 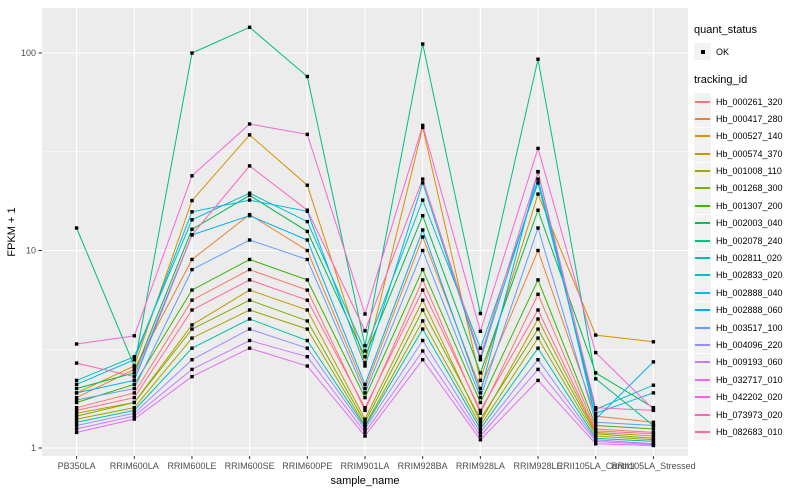 What do you see at coordinates (28, 53) in the screenshot?
I see `y-tick-label: 100` at bounding box center [28, 53].